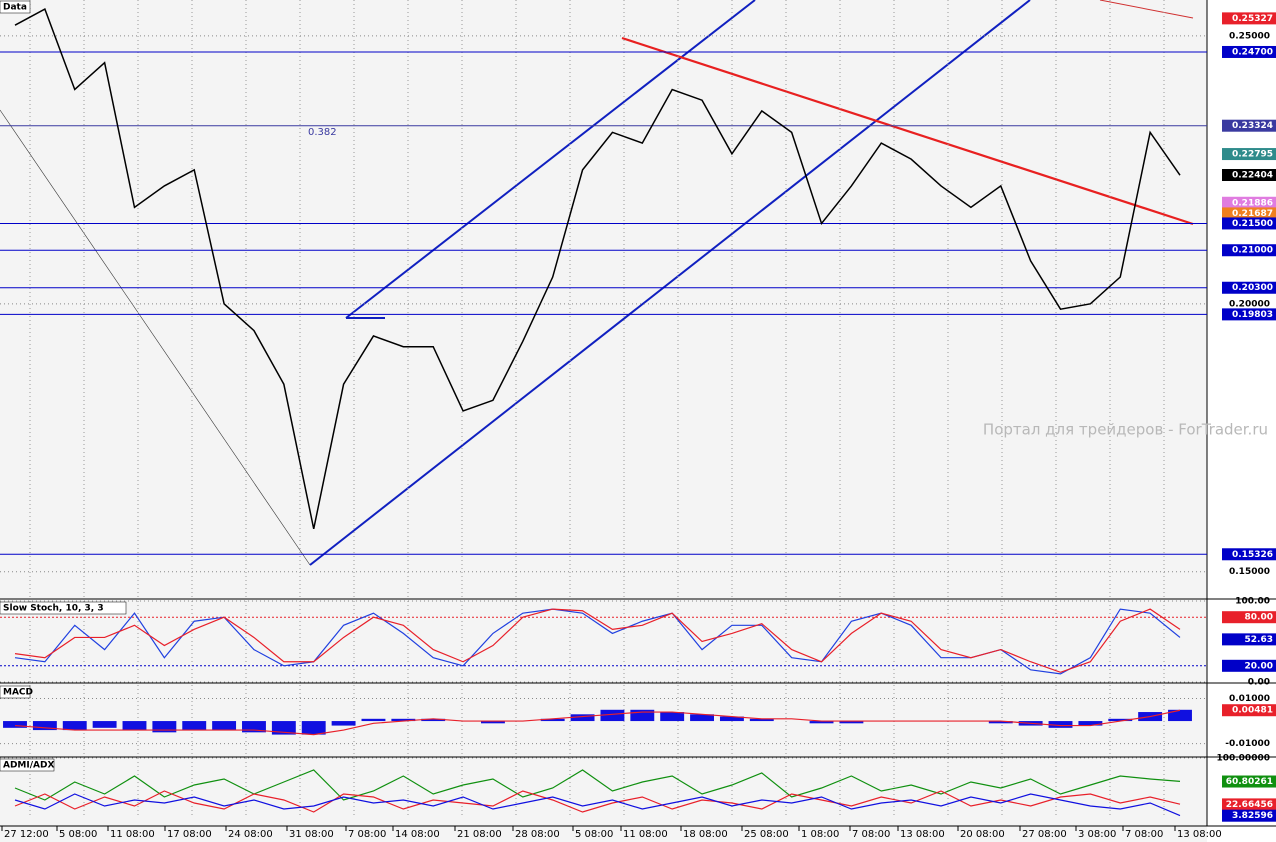 The image size is (1276, 842). What do you see at coordinates (1259, 618) in the screenshot?
I see `price-label: 80.00` at bounding box center [1259, 618].